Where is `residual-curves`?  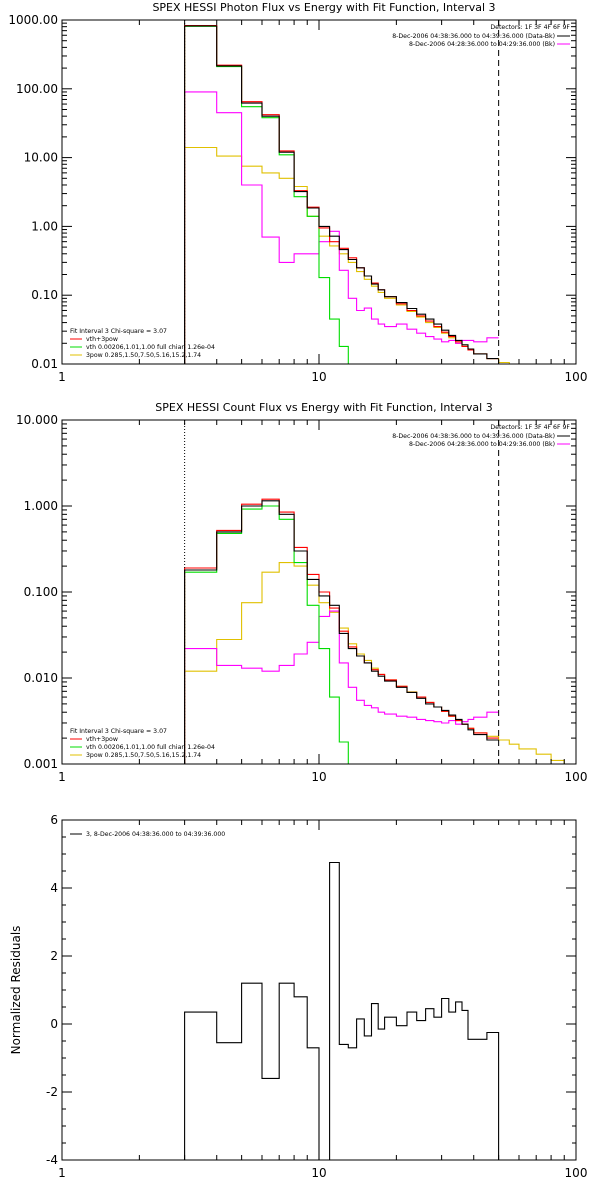
residual-curves is located at coordinates (342, 1010).